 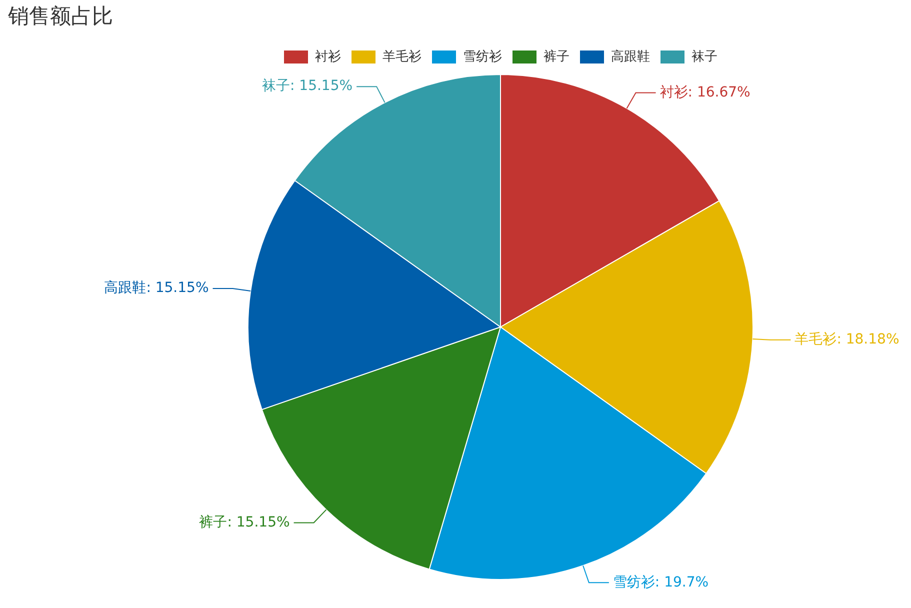 What do you see at coordinates (705, 92) in the screenshot?
I see `data-label: 衬衫: 16.67%` at bounding box center [705, 92].